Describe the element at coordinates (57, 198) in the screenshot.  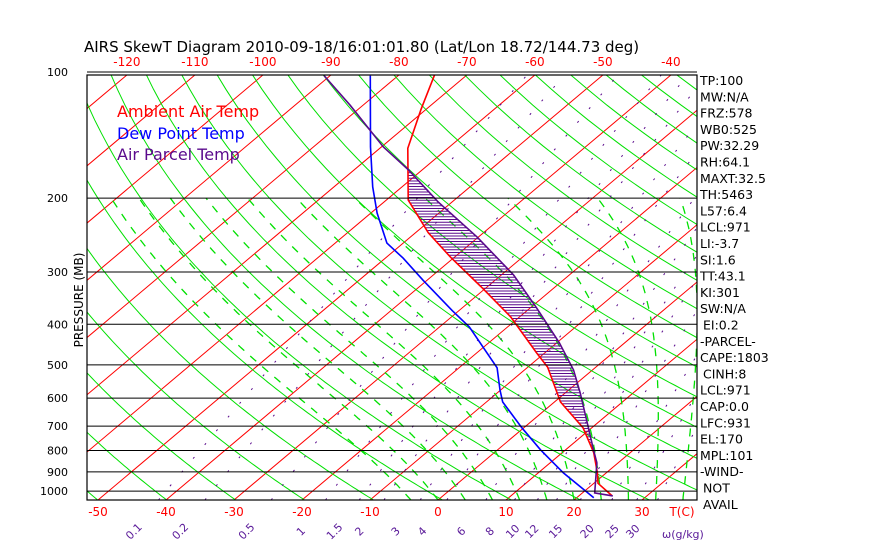
I see `pressure-tick: 200` at that location.